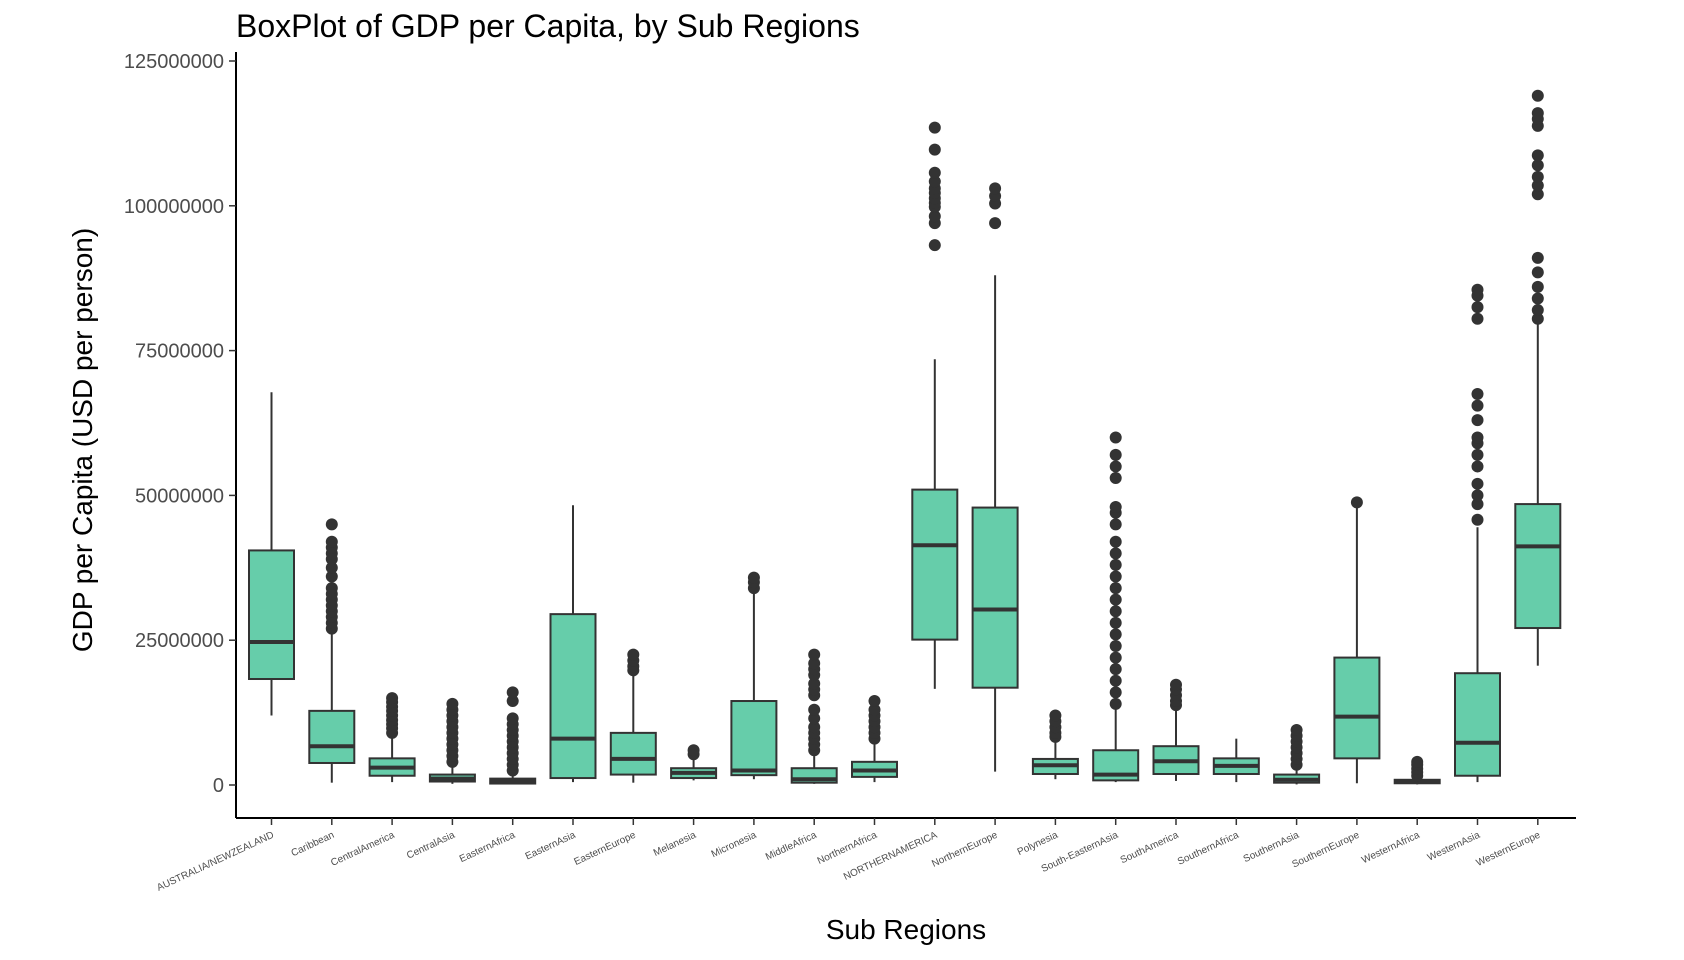 The width and height of the screenshot is (1684, 960). What do you see at coordinates (1297, 754) in the screenshot?
I see `box-southernasia` at bounding box center [1297, 754].